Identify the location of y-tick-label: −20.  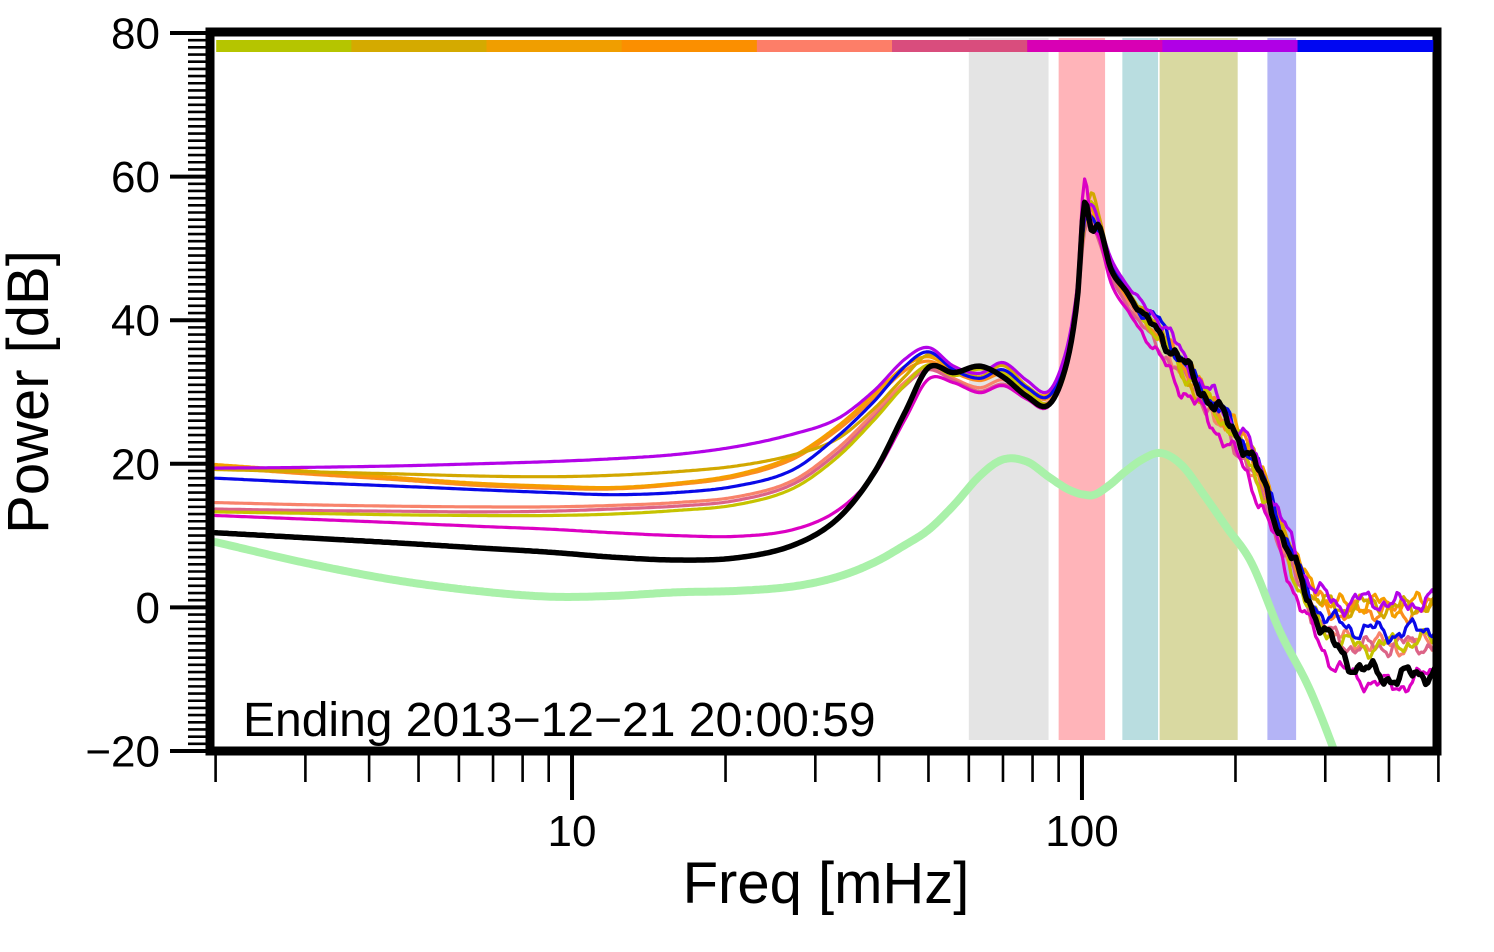
(122, 752).